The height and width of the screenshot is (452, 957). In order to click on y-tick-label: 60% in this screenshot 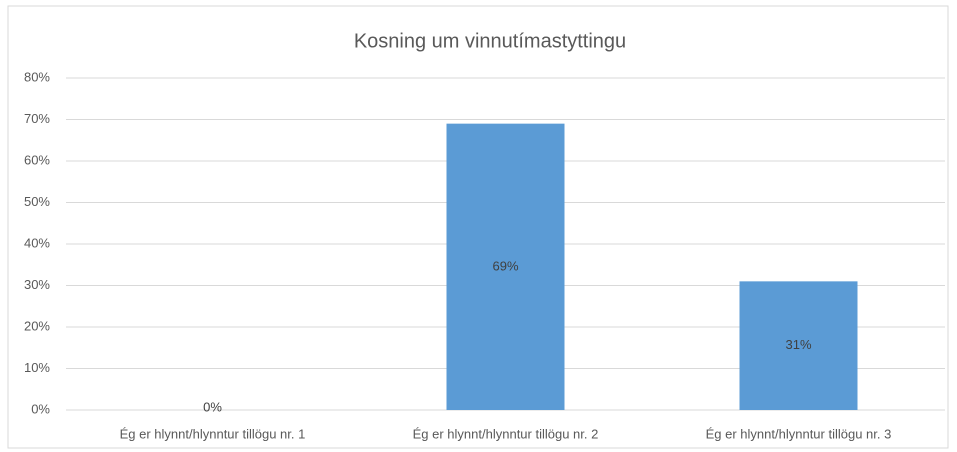, I will do `click(37, 159)`.